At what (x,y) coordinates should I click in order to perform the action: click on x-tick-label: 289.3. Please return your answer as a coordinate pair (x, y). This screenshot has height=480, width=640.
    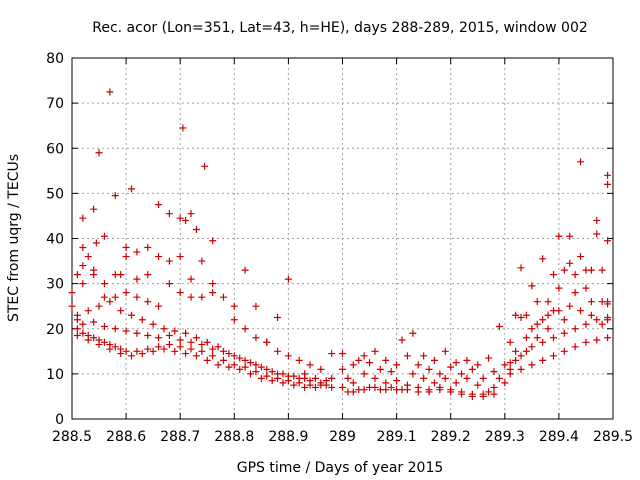
    Looking at the image, I should click on (505, 437).